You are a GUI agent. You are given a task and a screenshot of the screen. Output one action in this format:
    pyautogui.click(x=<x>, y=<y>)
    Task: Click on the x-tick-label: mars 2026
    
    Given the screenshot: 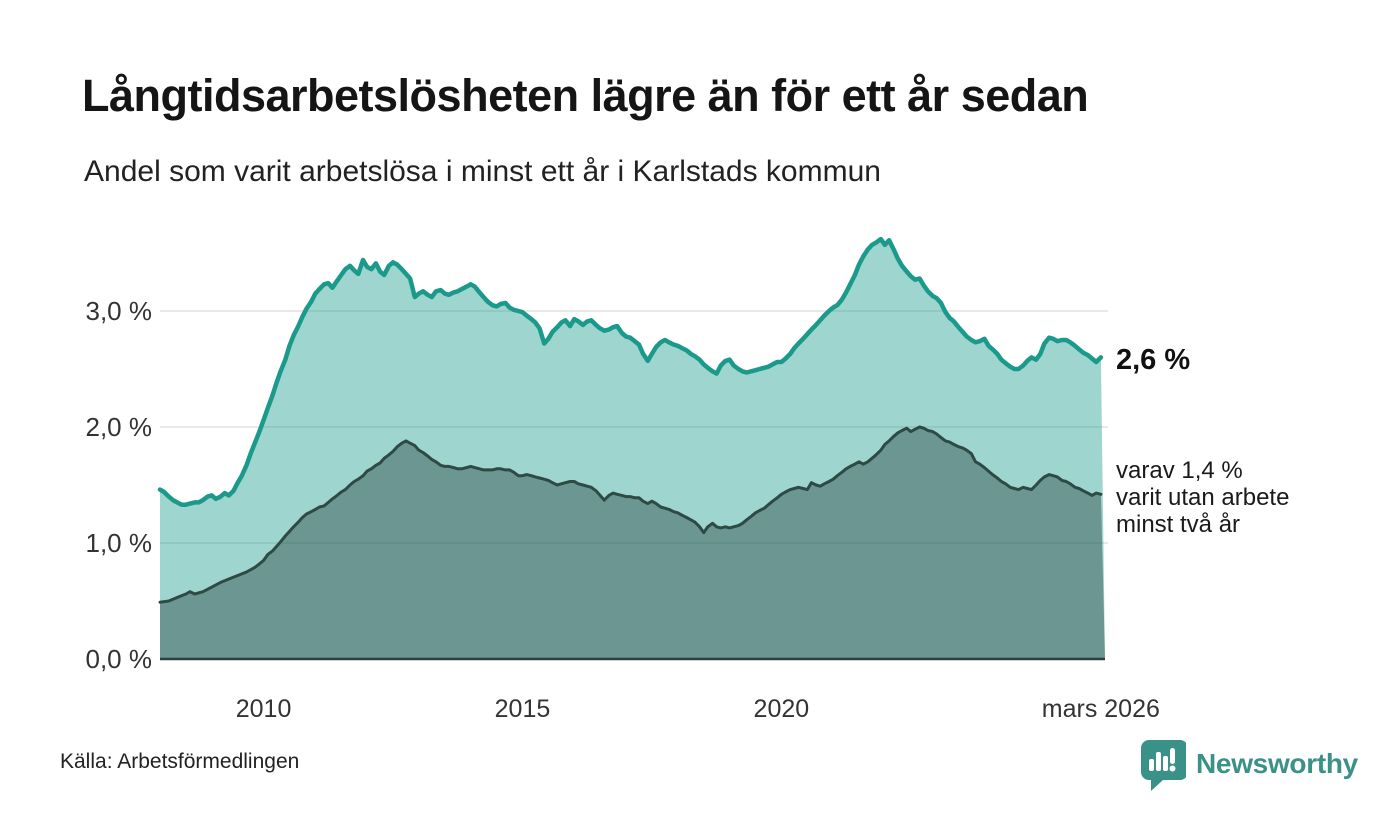 What is the action you would take?
    pyautogui.click(x=1101, y=709)
    